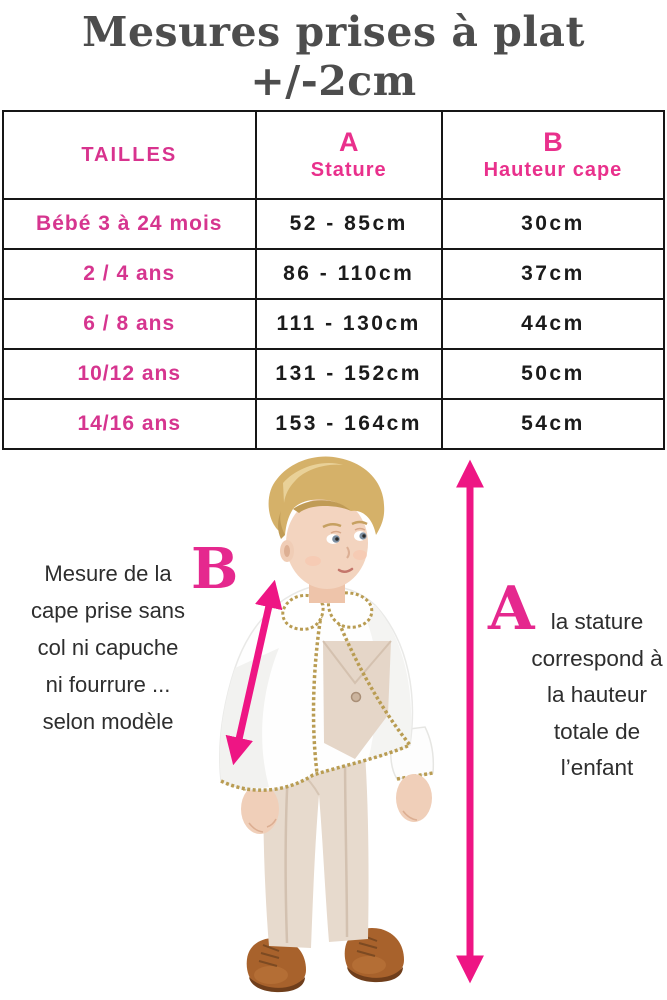 Image resolution: width=667 pixels, height=1000 pixels. Describe the element at coordinates (553, 169) in the screenshot. I see `column-b-label: Hauteur cape` at that location.